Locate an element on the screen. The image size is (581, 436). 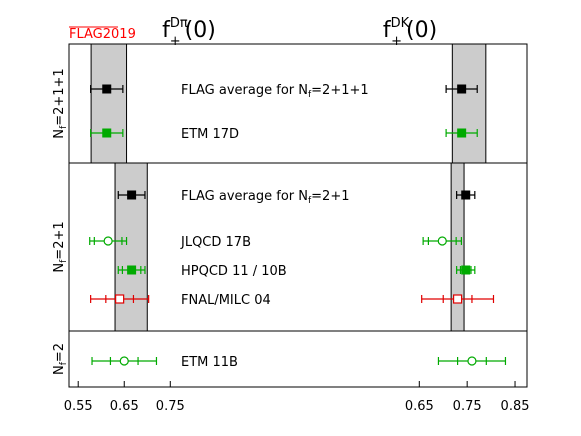
section-label: Nf=2 is located at coordinates (60, 359).